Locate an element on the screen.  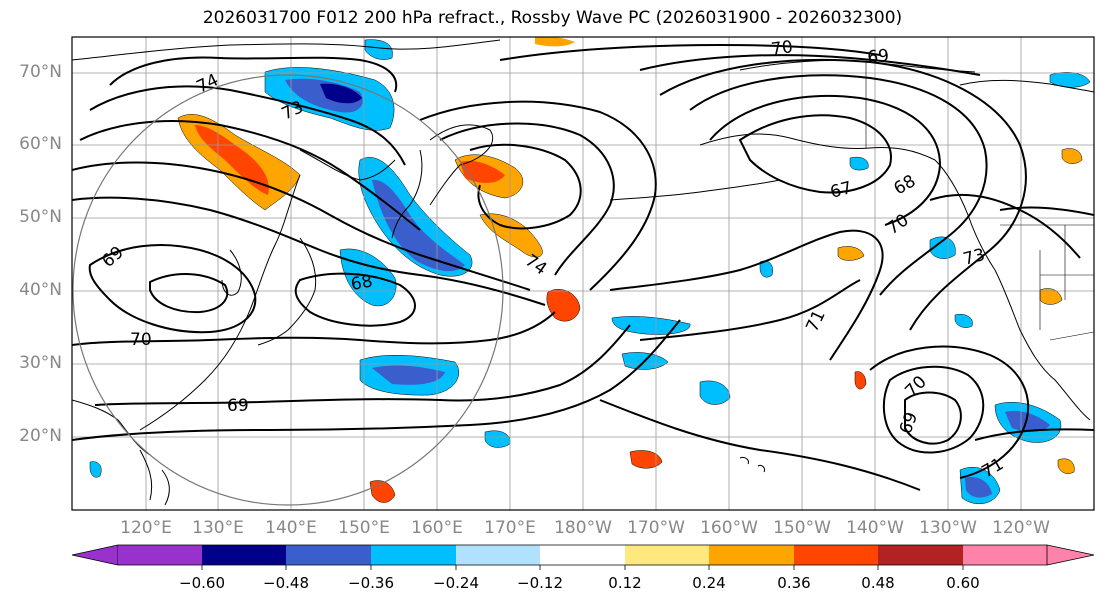
lat-label-40n: 40°N is located at coordinates (40, 290).